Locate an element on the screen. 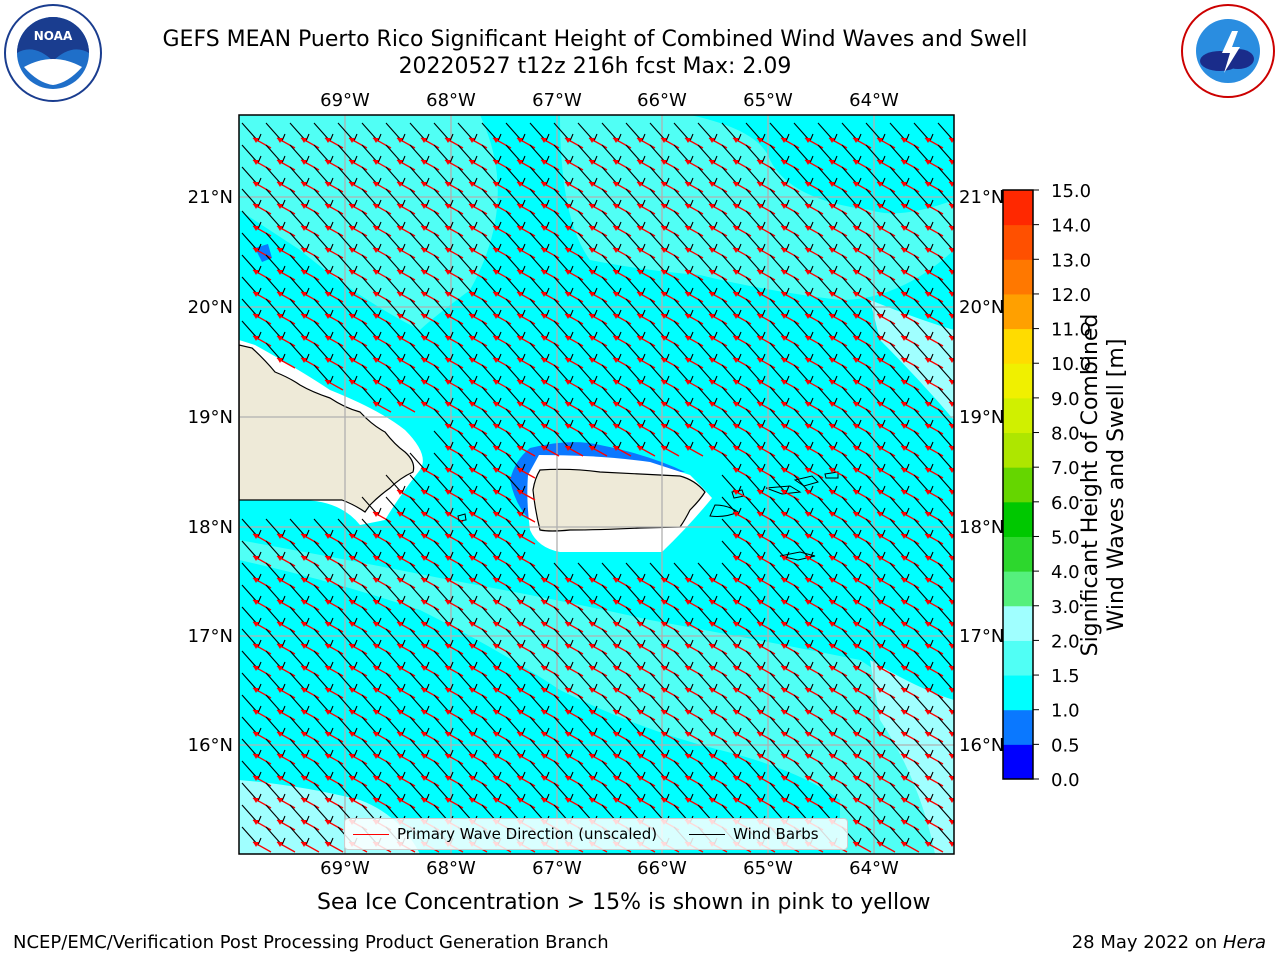 The image size is (1280, 960). land-puerto-rico is located at coordinates (619, 500).